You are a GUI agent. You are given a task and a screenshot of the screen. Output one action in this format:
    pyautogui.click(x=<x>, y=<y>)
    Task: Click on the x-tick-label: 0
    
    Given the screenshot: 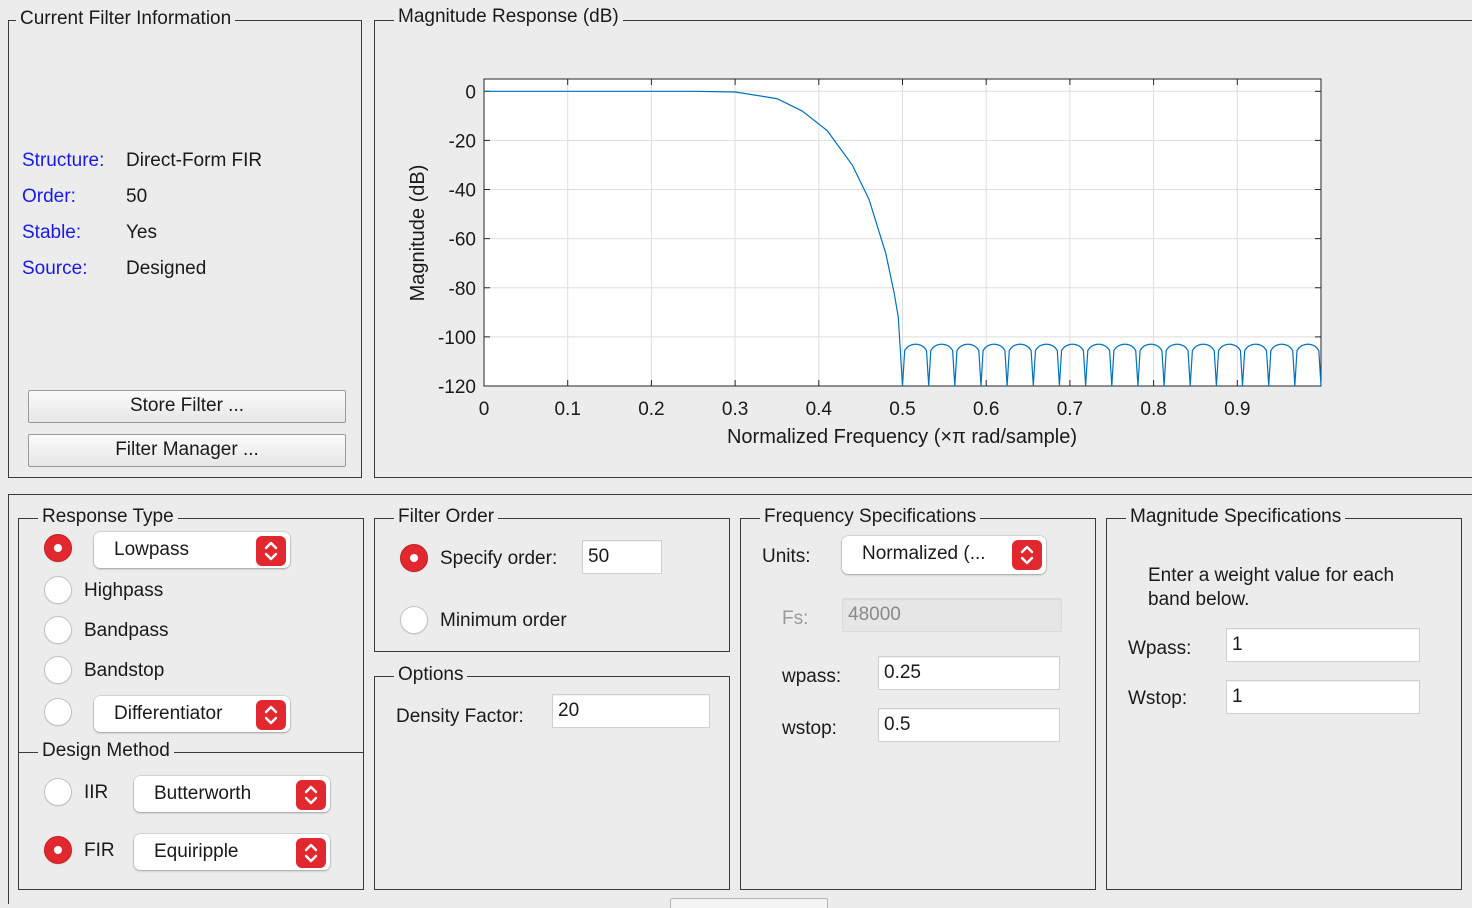 What is the action you would take?
    pyautogui.click(x=484, y=409)
    